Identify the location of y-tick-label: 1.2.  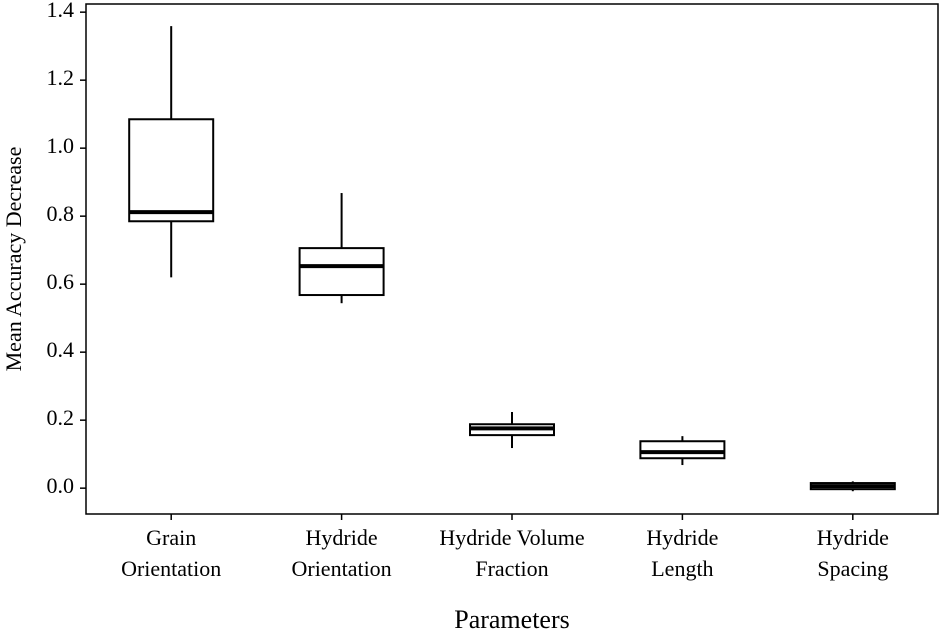
(61, 77).